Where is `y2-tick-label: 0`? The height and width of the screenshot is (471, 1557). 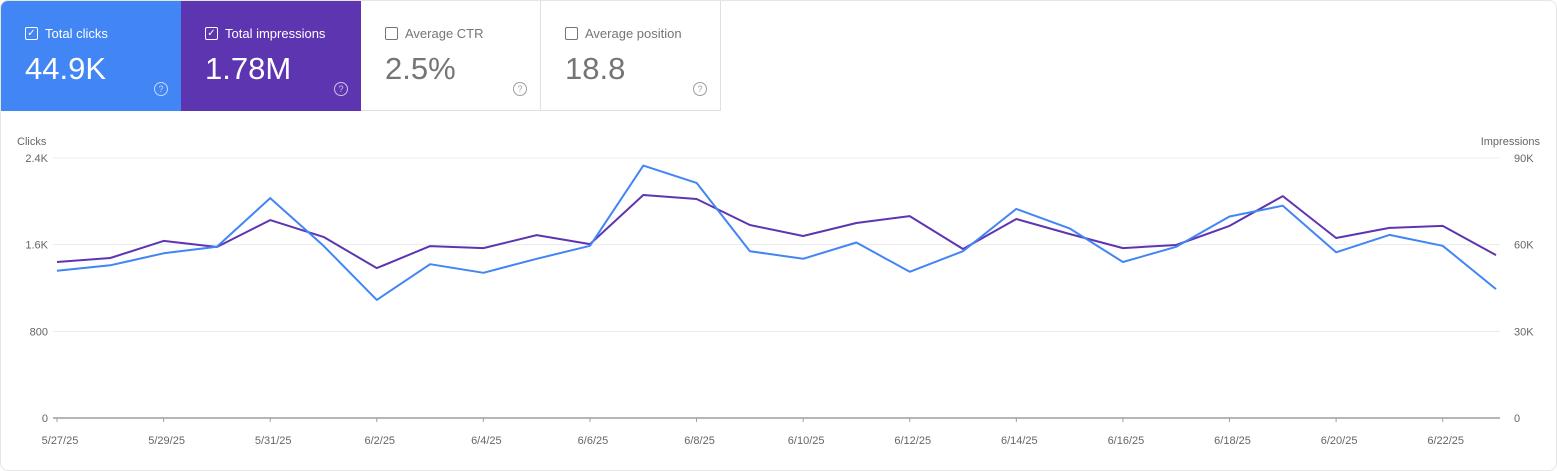
y2-tick-label: 0 is located at coordinates (1517, 419).